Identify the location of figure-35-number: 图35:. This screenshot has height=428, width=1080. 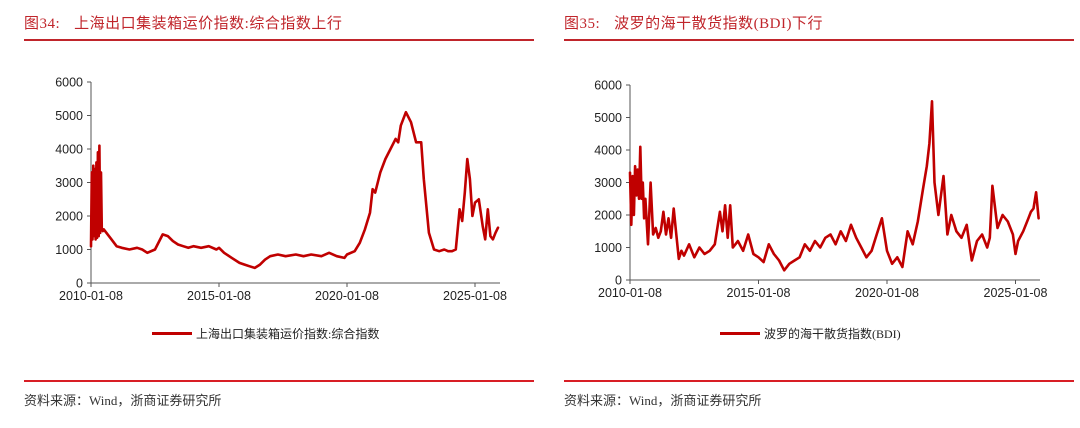
(582, 24).